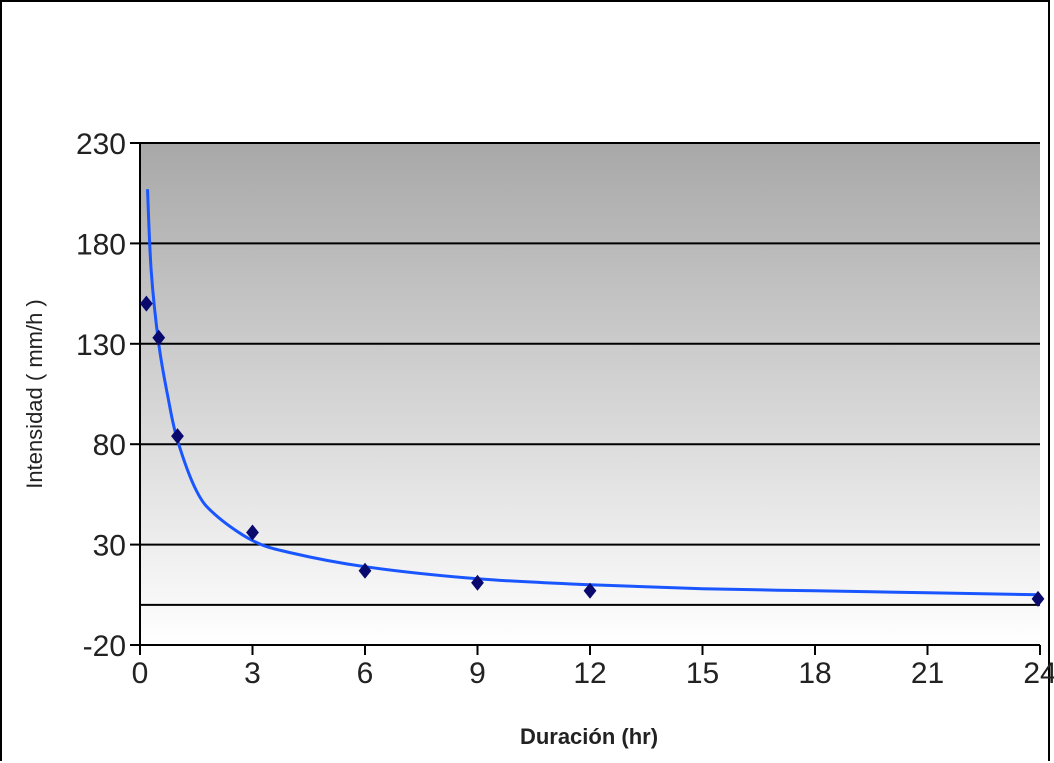  I want to click on x-tick-label: 3, so click(252, 673).